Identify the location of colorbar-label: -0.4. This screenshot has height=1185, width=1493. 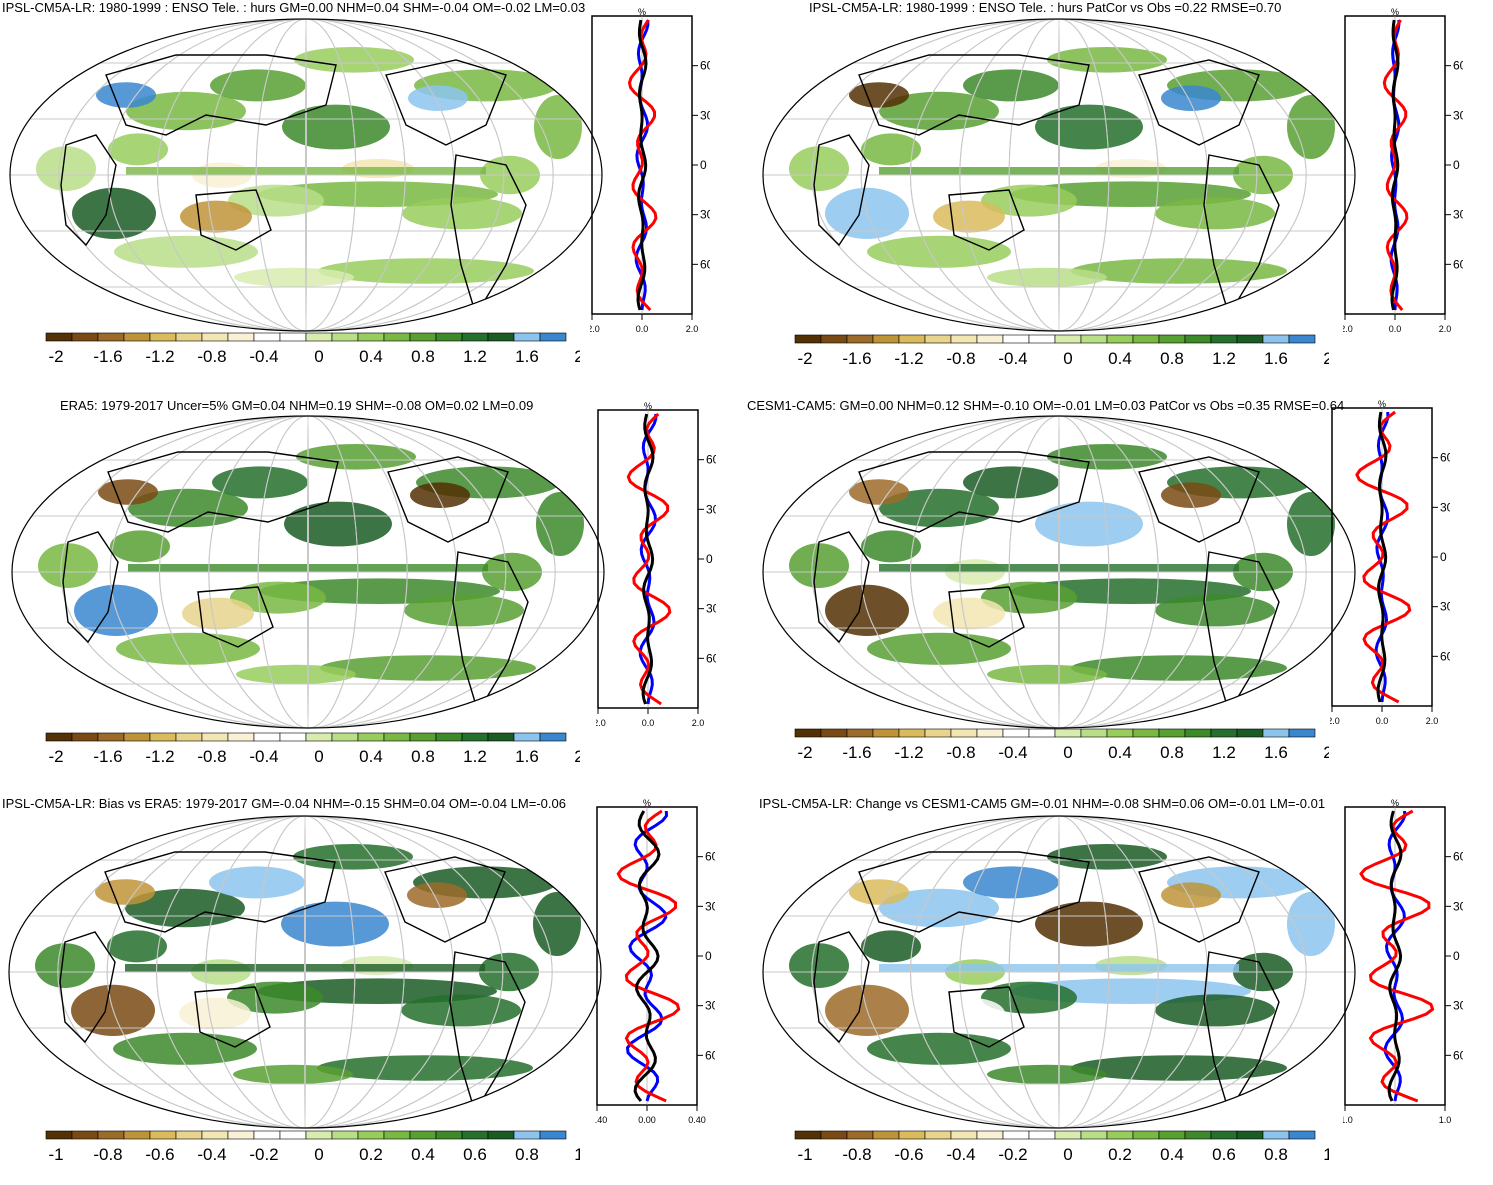
(263, 356).